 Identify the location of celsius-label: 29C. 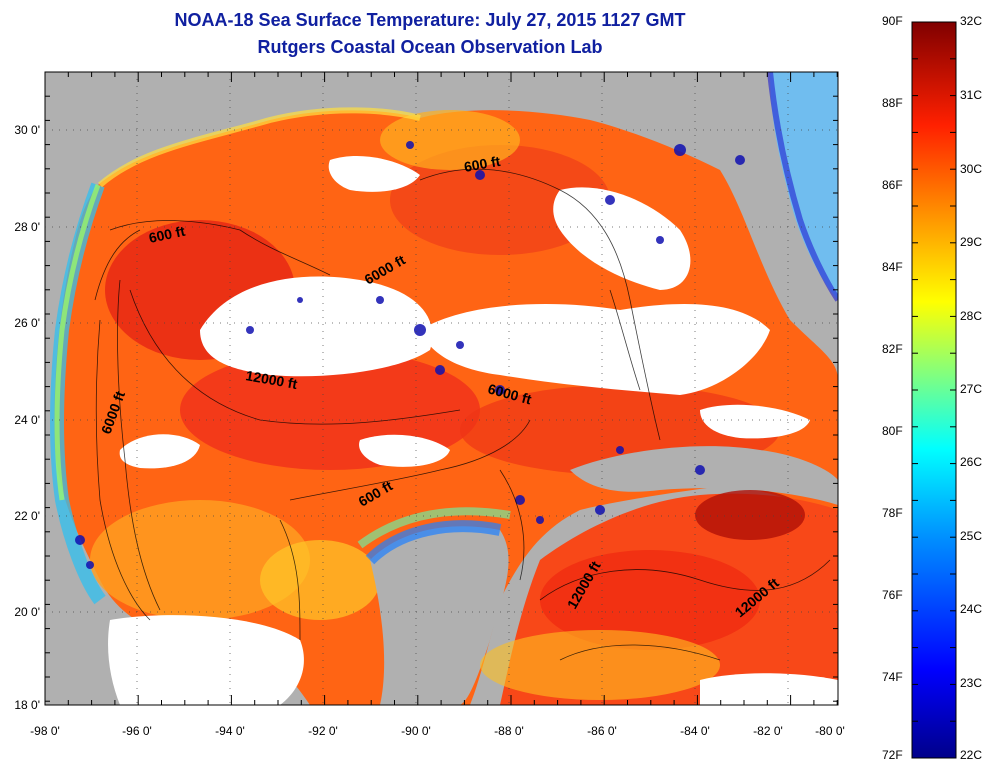
(971, 242).